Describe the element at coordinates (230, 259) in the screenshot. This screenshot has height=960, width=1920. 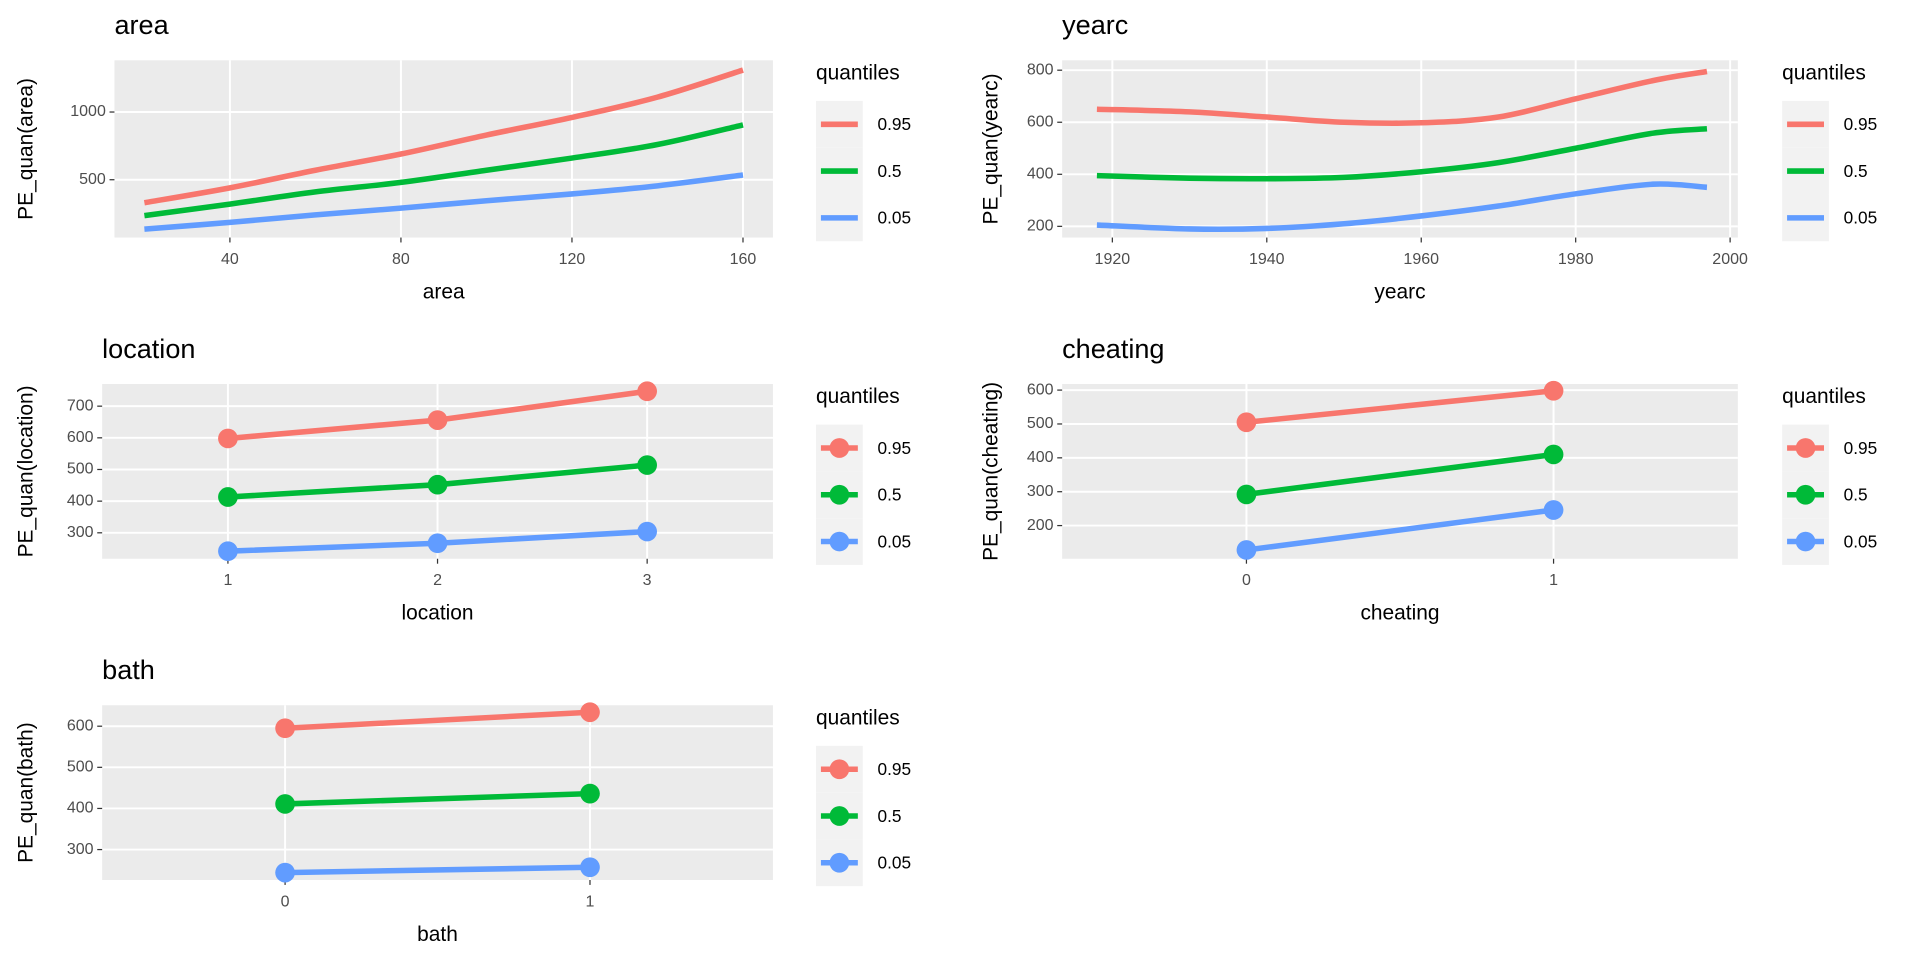
I see `x-tick-label: 40` at that location.